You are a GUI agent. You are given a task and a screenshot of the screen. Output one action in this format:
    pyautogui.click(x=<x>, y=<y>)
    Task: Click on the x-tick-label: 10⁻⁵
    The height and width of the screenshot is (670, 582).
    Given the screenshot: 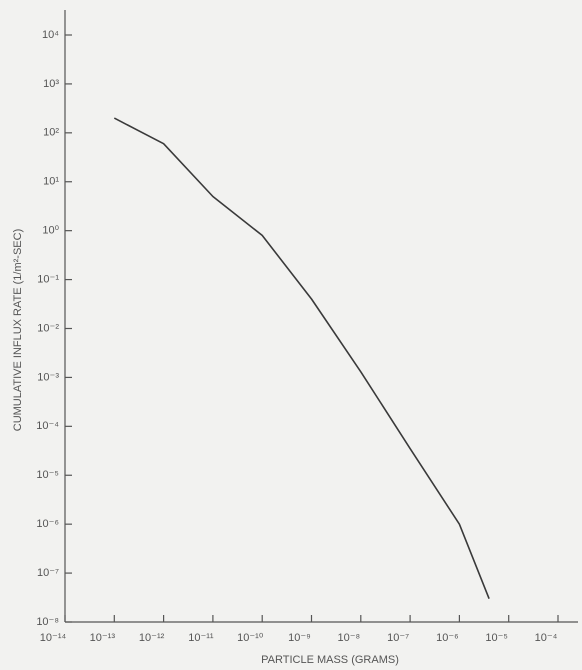 What is the action you would take?
    pyautogui.click(x=496, y=638)
    